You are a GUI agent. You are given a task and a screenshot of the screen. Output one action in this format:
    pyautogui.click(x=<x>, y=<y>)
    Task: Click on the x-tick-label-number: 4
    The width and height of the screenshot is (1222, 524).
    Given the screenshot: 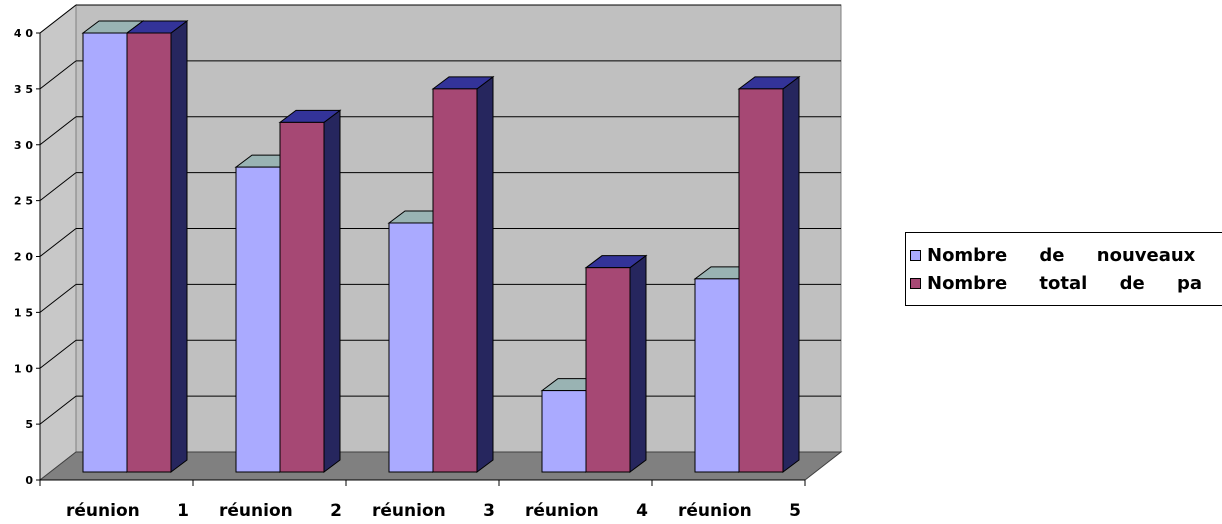 What is the action you would take?
    pyautogui.click(x=642, y=511)
    